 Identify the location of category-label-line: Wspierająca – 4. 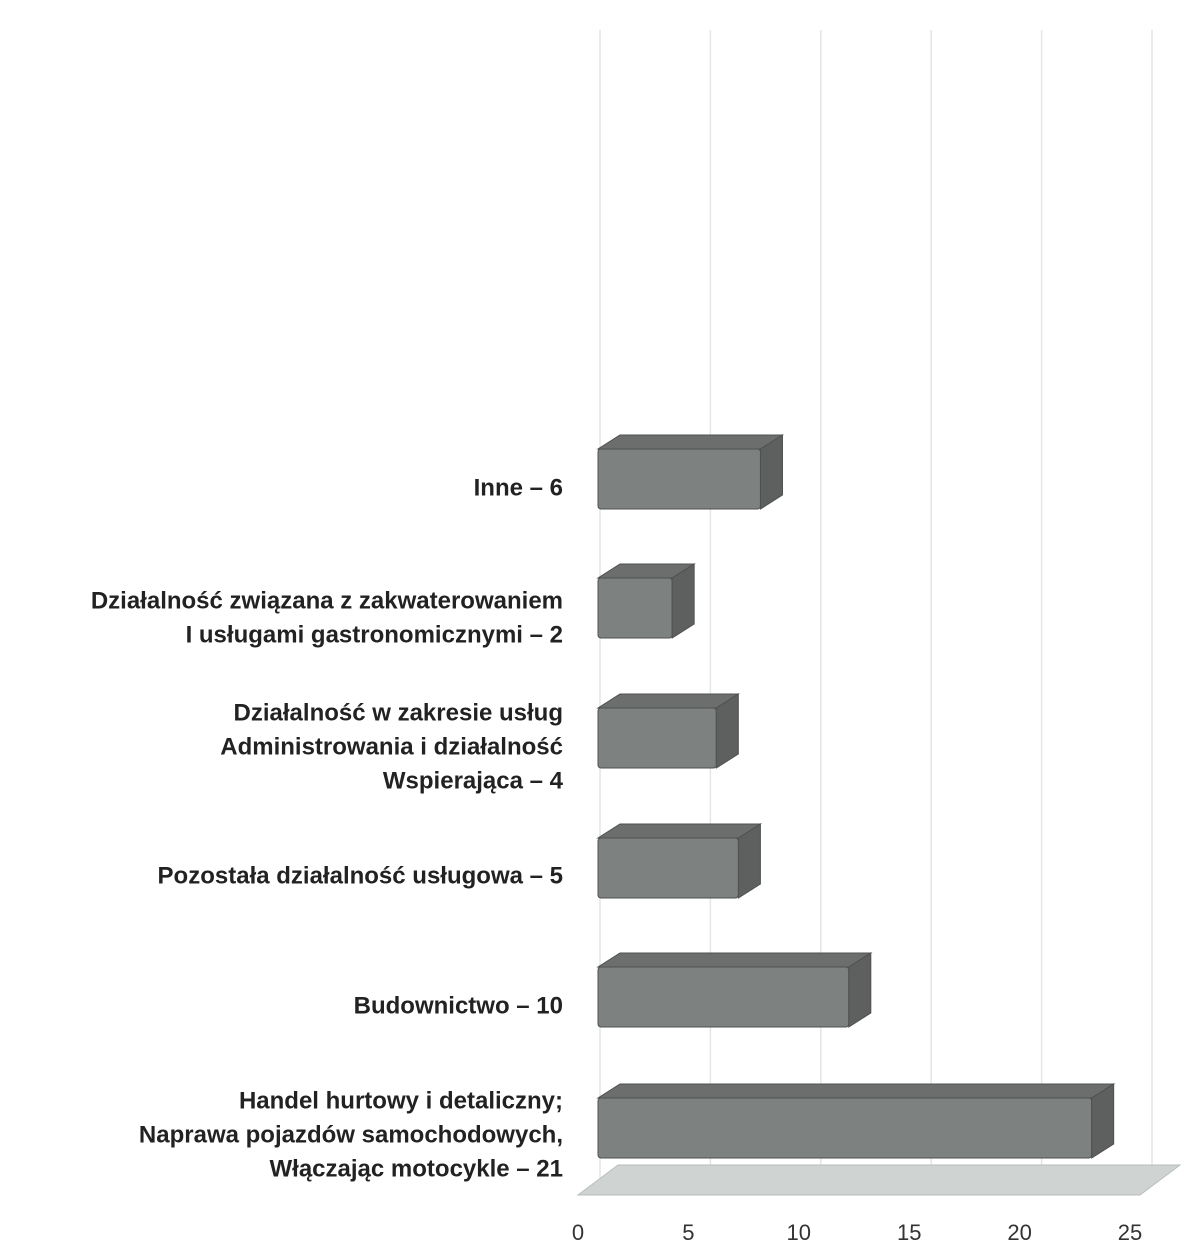
(473, 780).